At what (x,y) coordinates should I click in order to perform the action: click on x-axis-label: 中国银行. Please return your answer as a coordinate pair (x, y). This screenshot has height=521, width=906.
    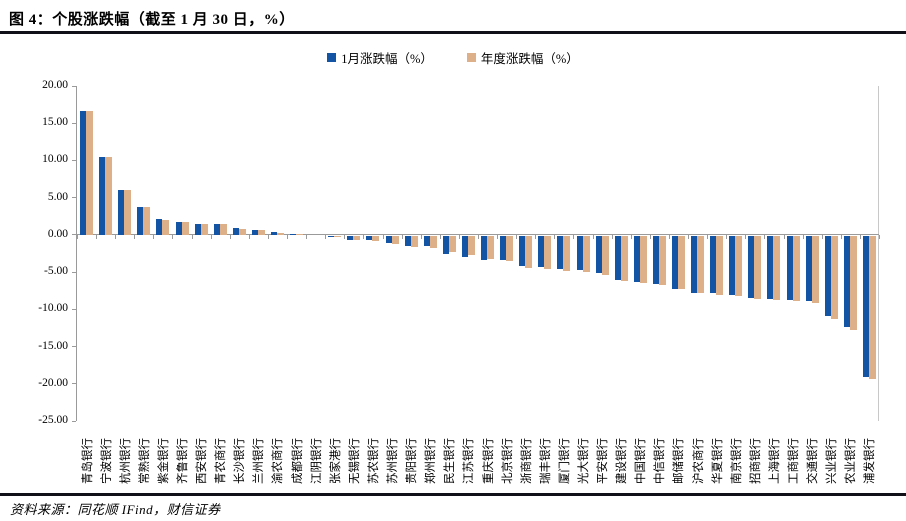
    Looking at the image, I should click on (640, 461).